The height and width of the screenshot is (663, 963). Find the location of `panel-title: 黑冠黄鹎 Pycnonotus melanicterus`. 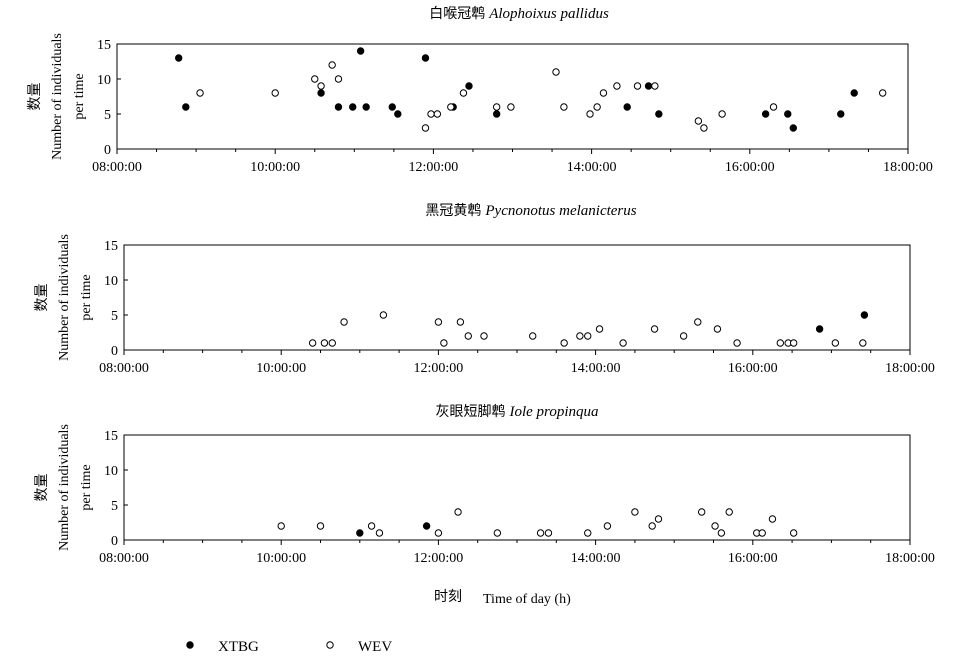

panel-title: 黑冠黄鹎 Pycnonotus melanicterus is located at coordinates (530, 210).